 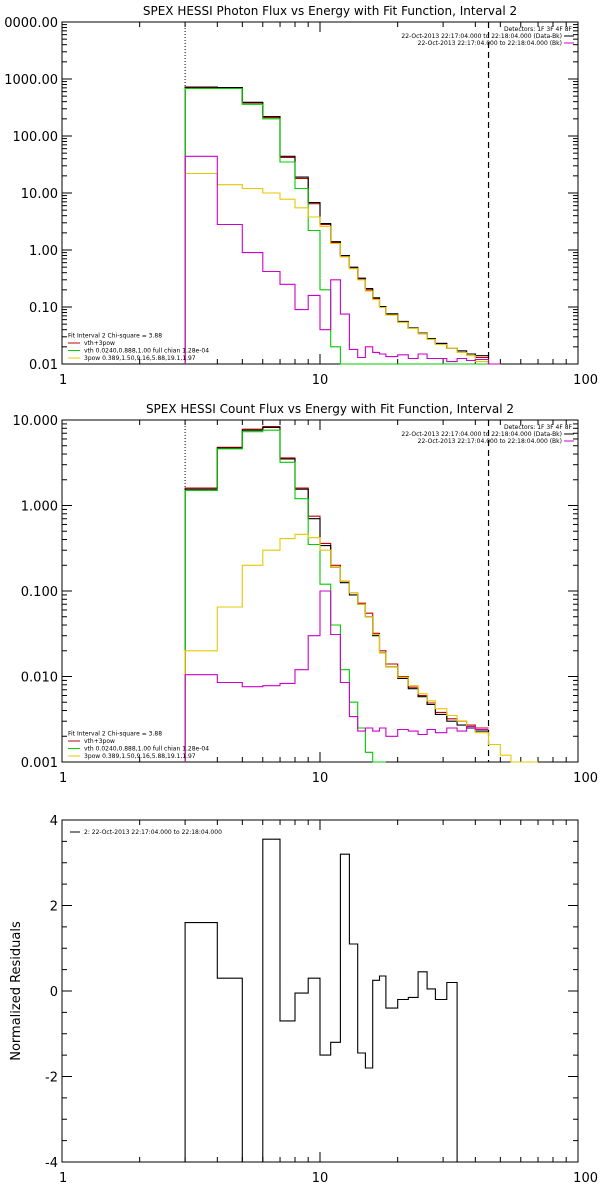 What do you see at coordinates (39, 678) in the screenshot?
I see `y-tick-label: 0.010` at bounding box center [39, 678].